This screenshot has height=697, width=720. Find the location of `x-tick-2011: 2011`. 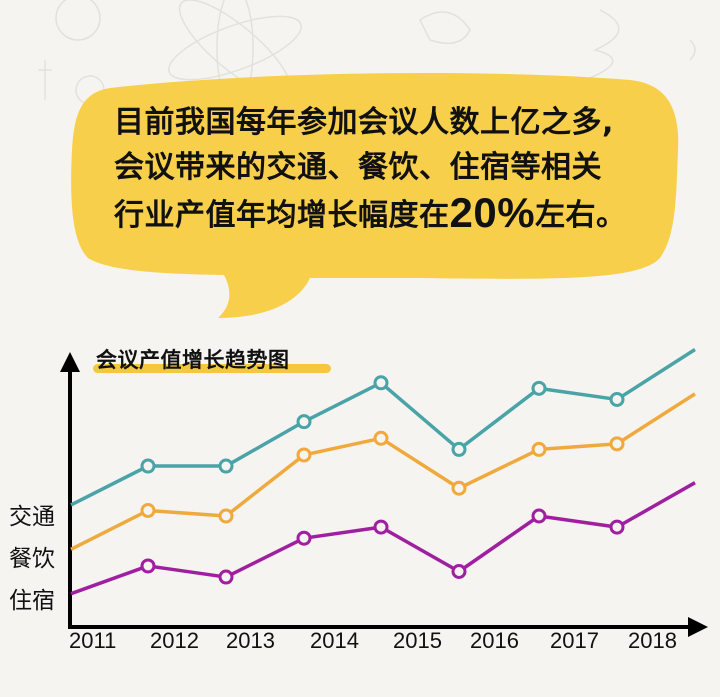

x-tick-2011: 2011 is located at coordinates (93, 640).